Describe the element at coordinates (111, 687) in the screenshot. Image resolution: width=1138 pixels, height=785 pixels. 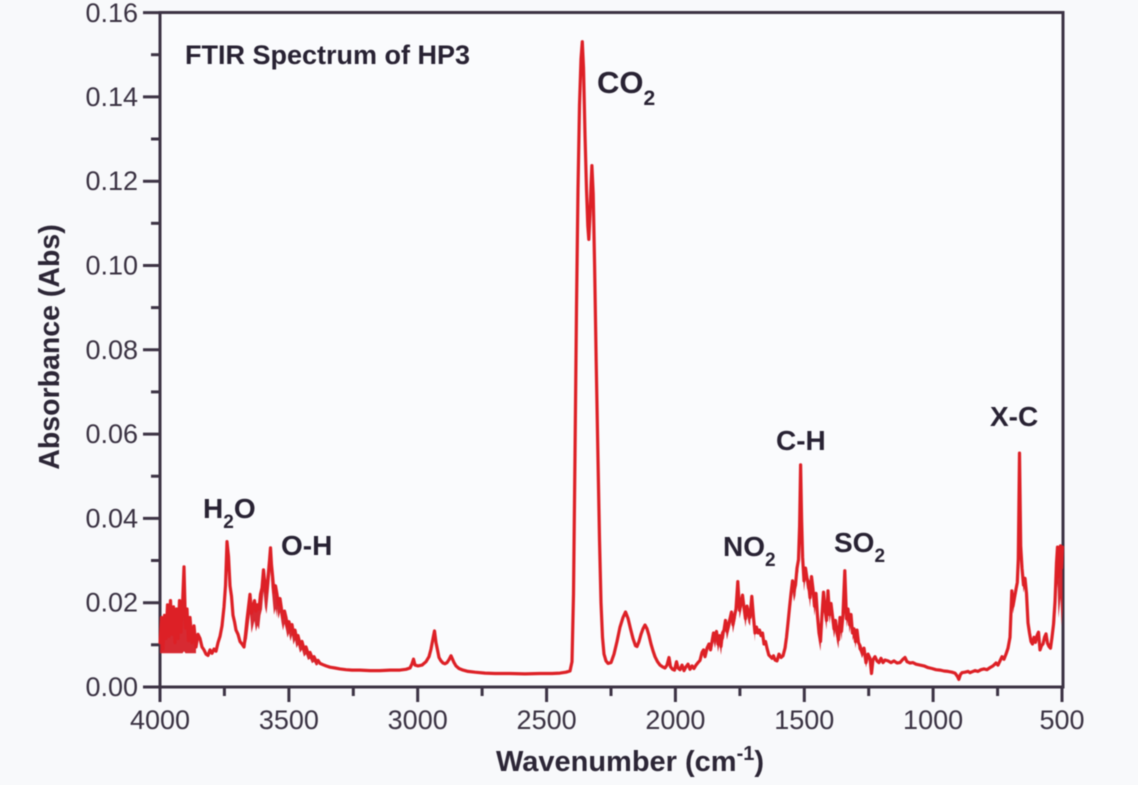
I see `svg-text: 0.00` at that location.